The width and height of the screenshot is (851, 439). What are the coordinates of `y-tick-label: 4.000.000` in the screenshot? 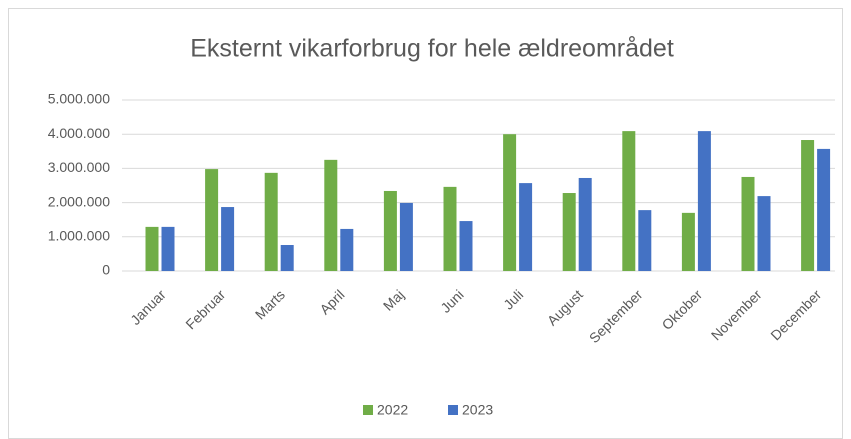 It's located at (79, 133).